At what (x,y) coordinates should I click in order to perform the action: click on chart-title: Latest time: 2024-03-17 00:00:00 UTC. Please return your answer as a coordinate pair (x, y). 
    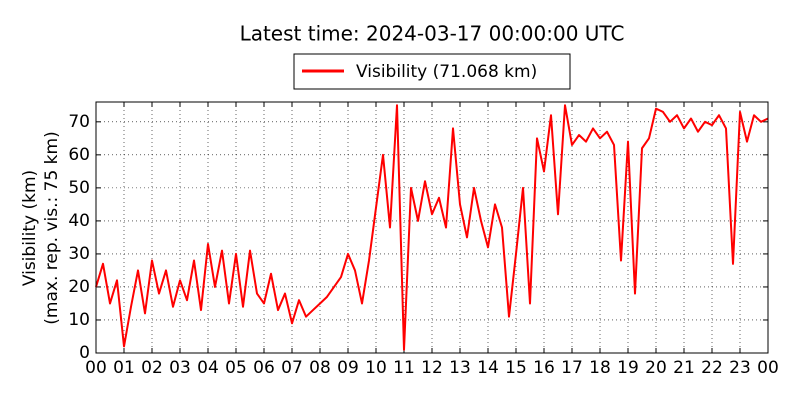
    Looking at the image, I should click on (432, 34).